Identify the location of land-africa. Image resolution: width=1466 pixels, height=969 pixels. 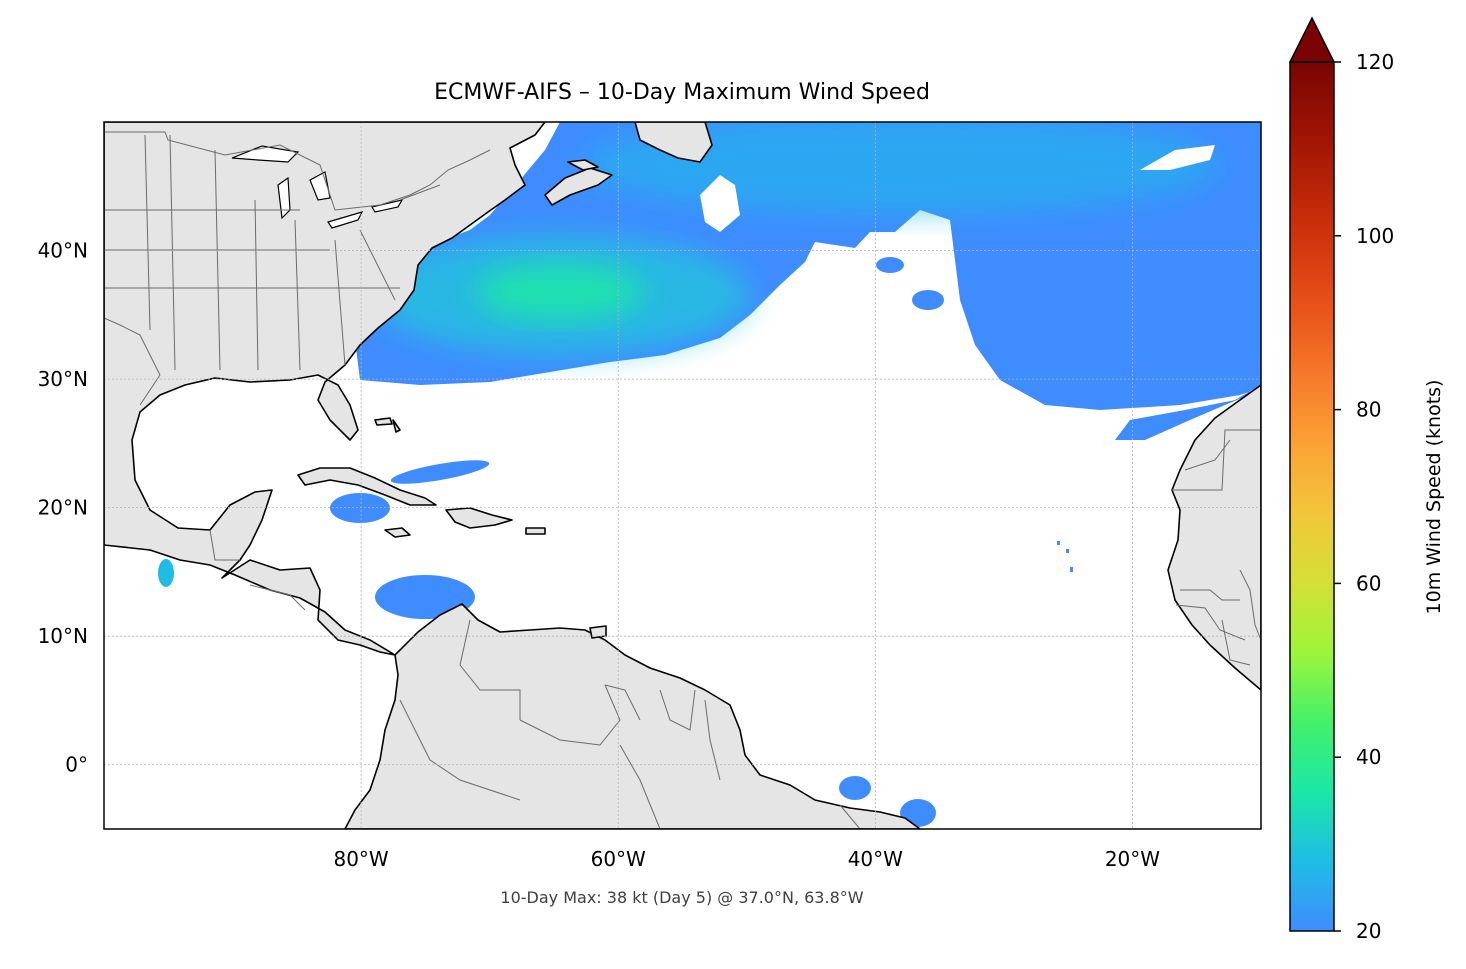
(1214, 537).